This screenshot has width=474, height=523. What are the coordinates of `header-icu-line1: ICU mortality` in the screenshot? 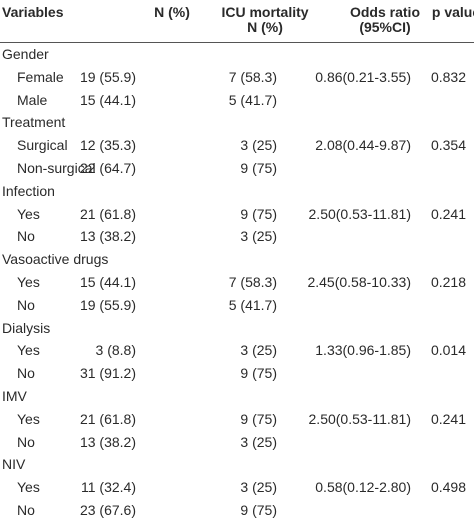 It's located at (265, 12).